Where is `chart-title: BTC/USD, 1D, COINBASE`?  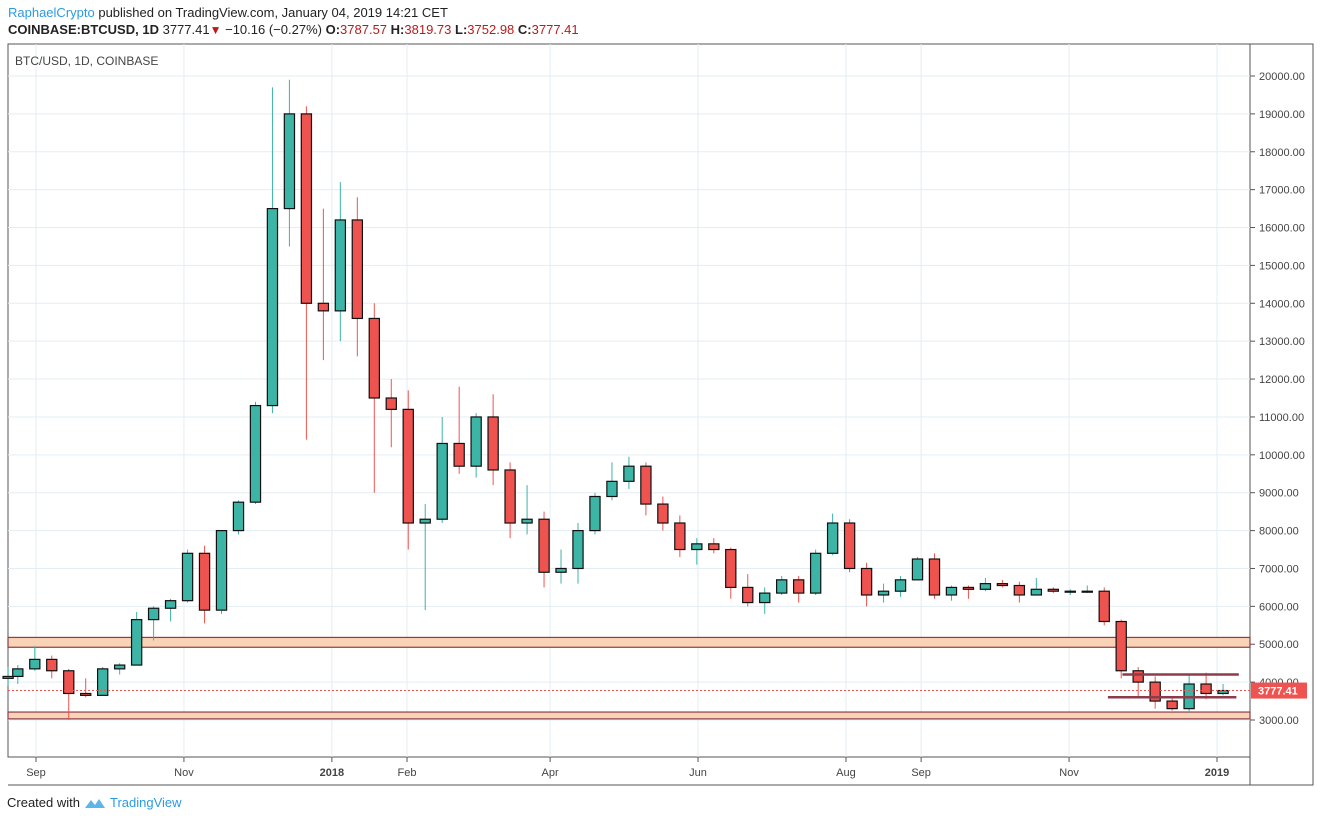
chart-title: BTC/USD, 1D, COINBASE is located at coordinates (86, 61).